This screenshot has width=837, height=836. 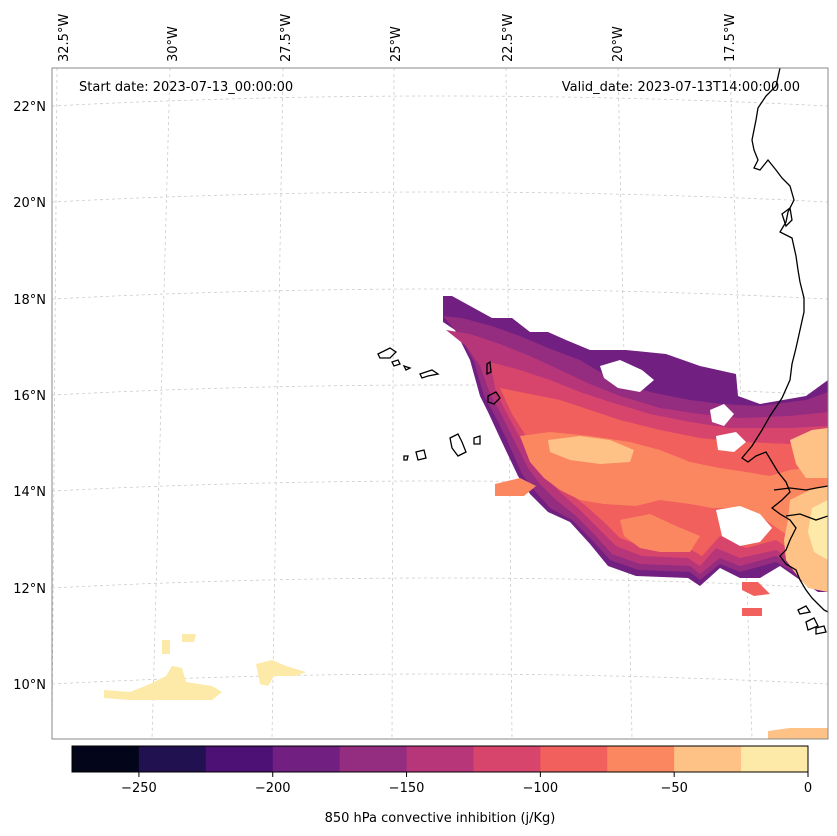 What do you see at coordinates (508, 38) in the screenshot?
I see `lon-tick-label: 22.5°W` at bounding box center [508, 38].